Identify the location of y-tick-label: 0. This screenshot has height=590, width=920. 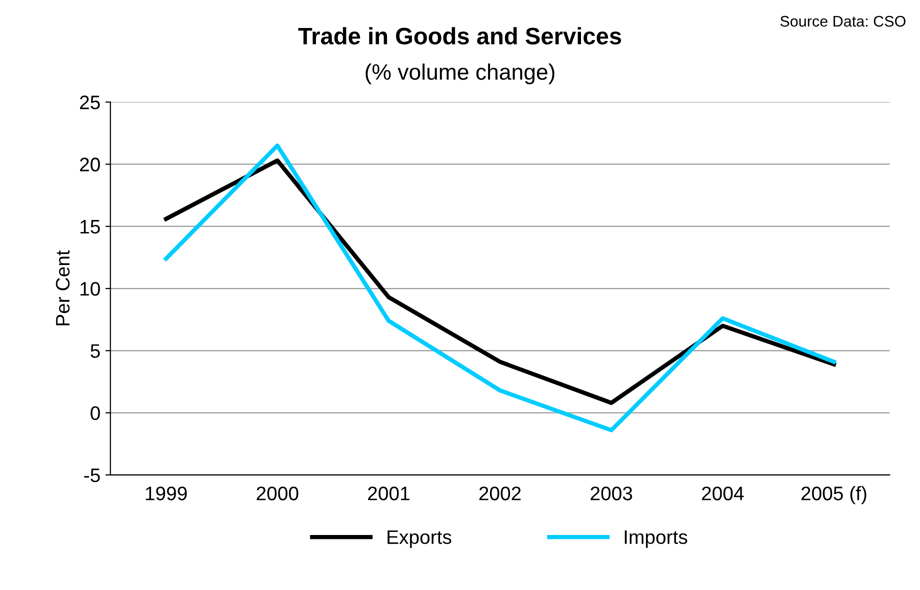
(95, 413).